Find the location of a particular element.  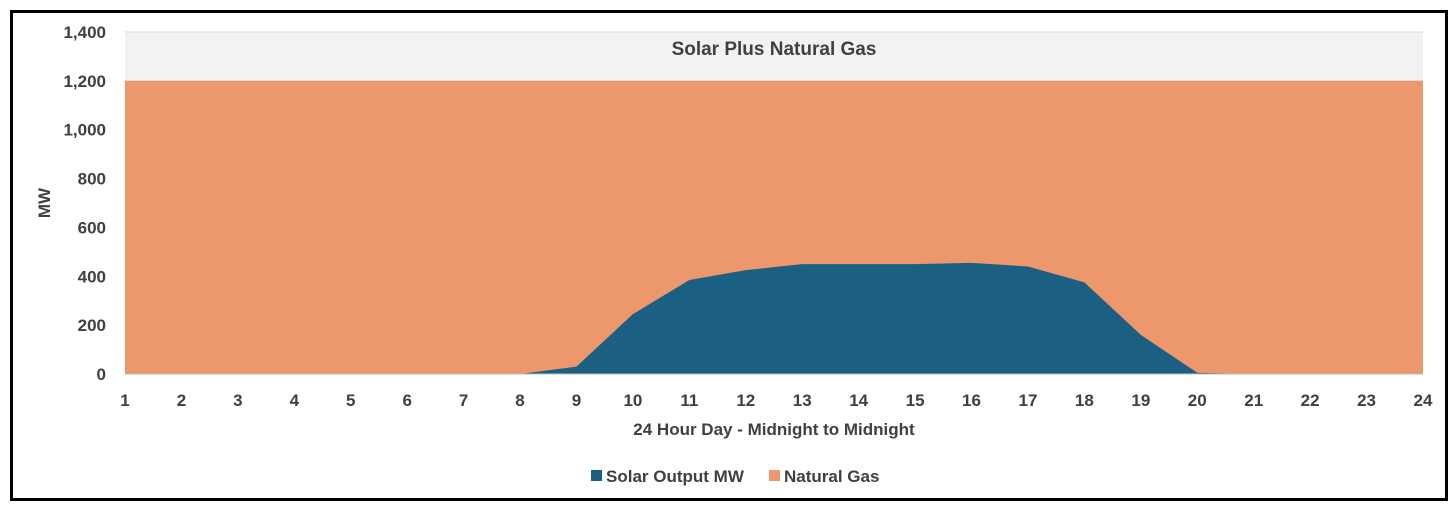

x-tick-label: 14 is located at coordinates (858, 400).